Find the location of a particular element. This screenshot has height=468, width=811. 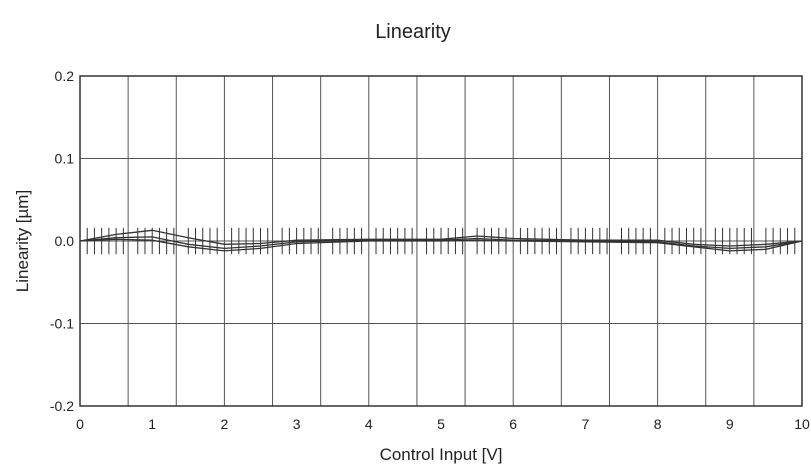

y-tick-label: -0.2 is located at coordinates (62, 406).